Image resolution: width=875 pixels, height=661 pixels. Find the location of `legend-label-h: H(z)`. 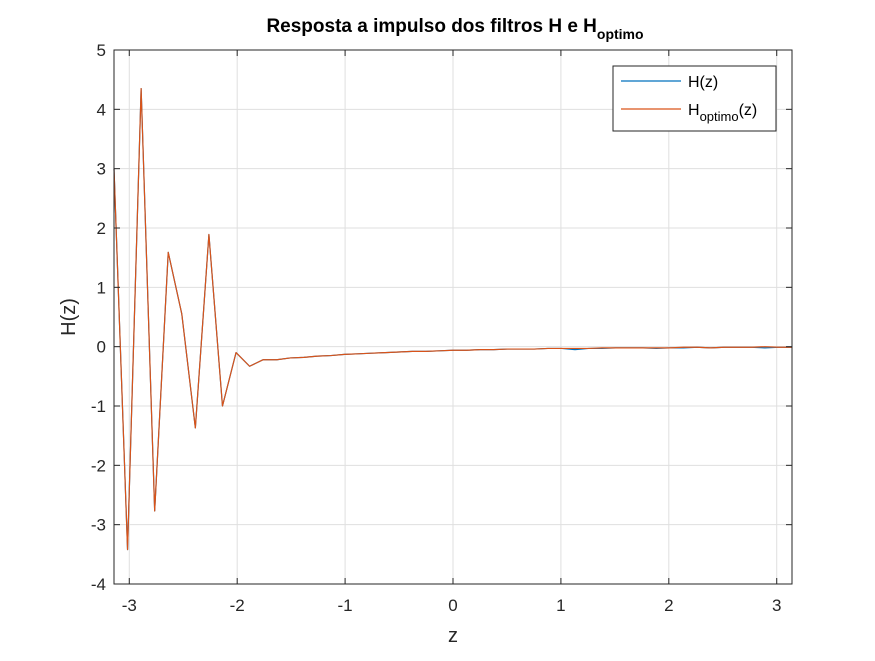

legend-label-h: H(z) is located at coordinates (703, 82).